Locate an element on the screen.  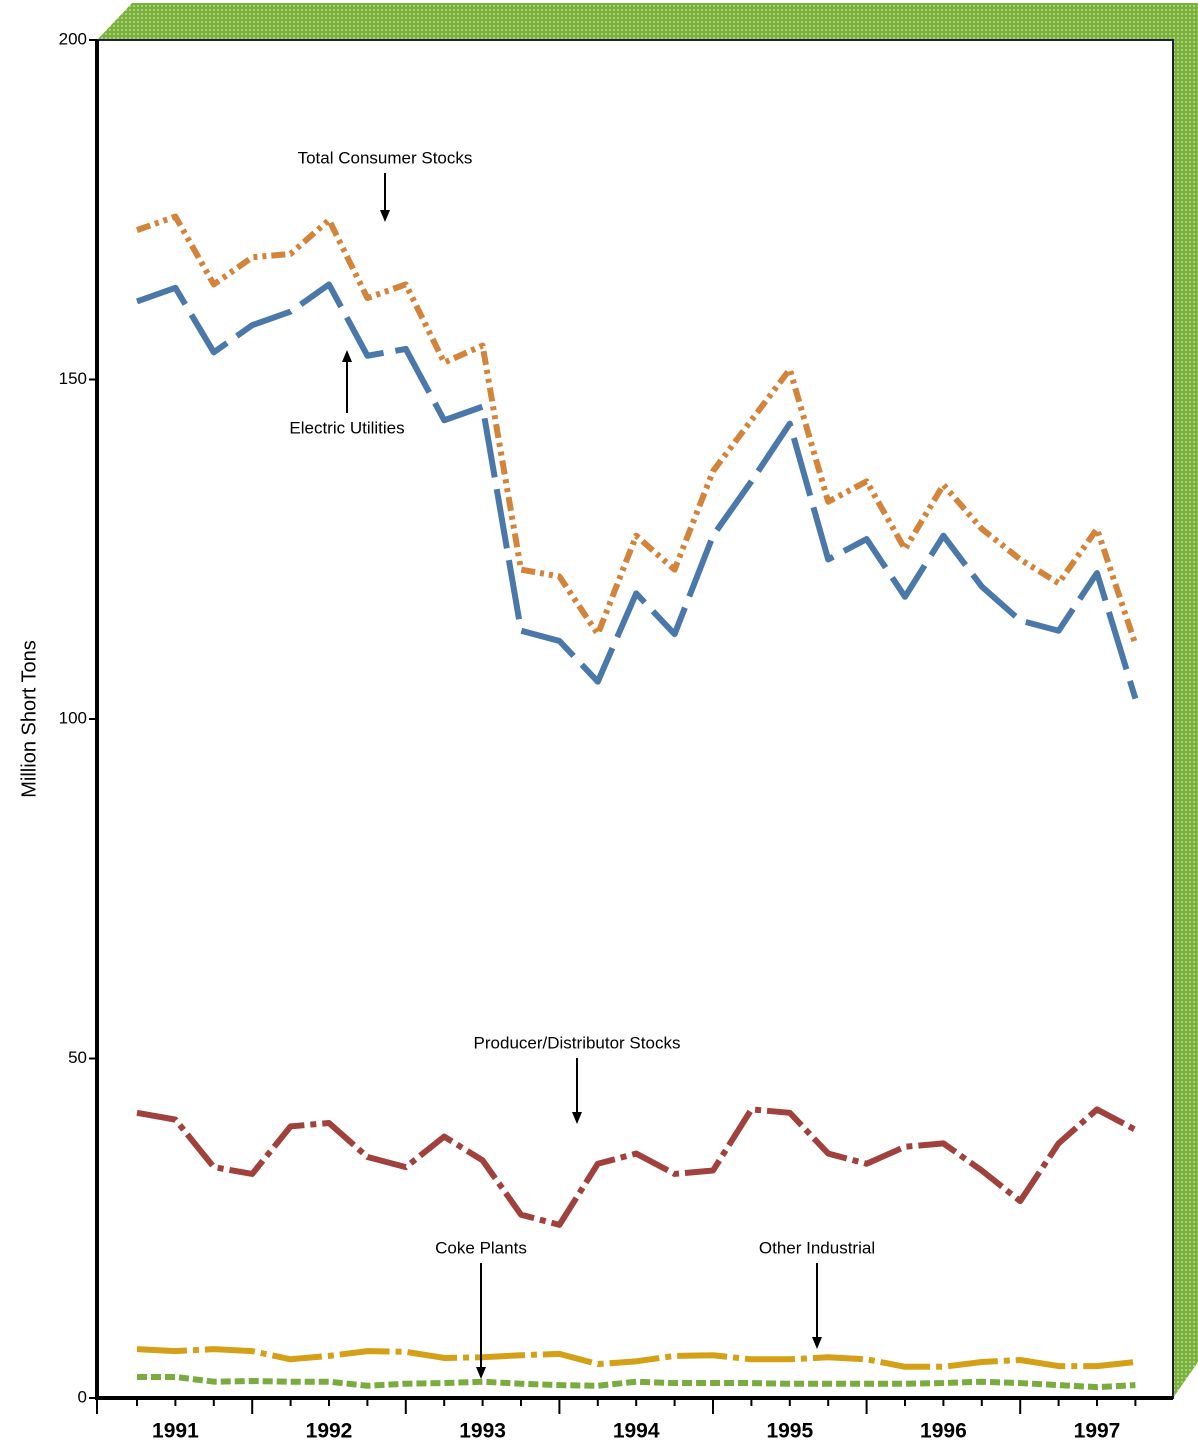
y-tick-label: 200 is located at coordinates (73, 38).